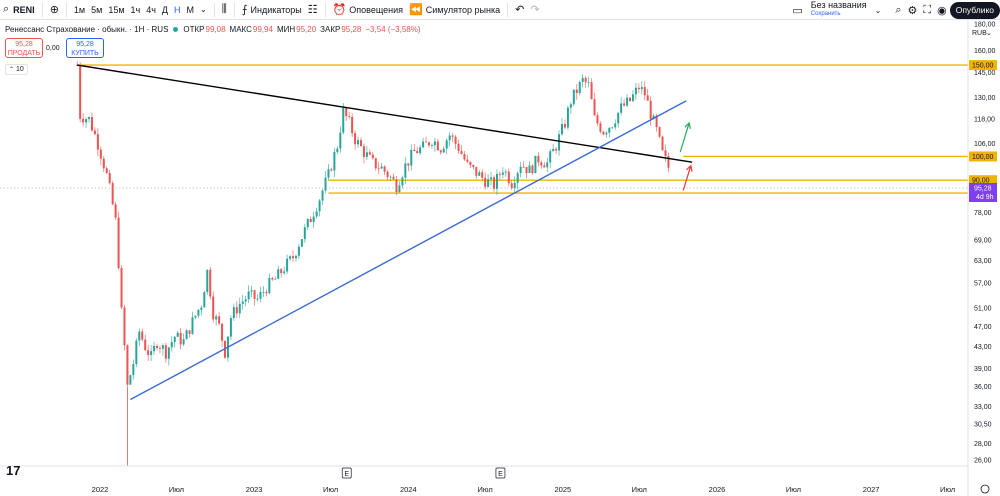 Image resolution: width=1000 pixels, height=496 pixels. I want to click on level-price-label: 100,00, so click(983, 157).